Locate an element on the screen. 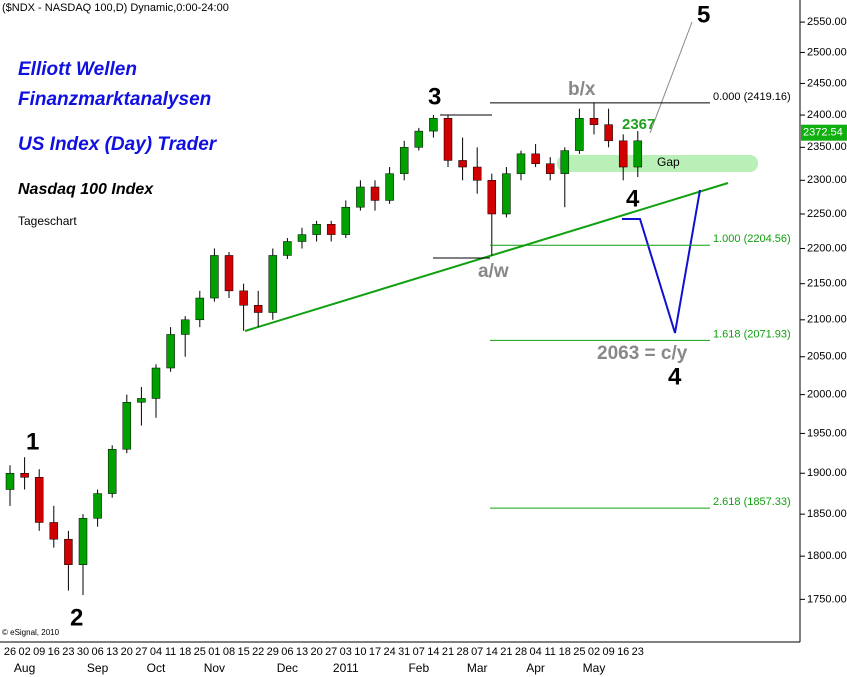  x-tick-label: 20 is located at coordinates (316, 652).